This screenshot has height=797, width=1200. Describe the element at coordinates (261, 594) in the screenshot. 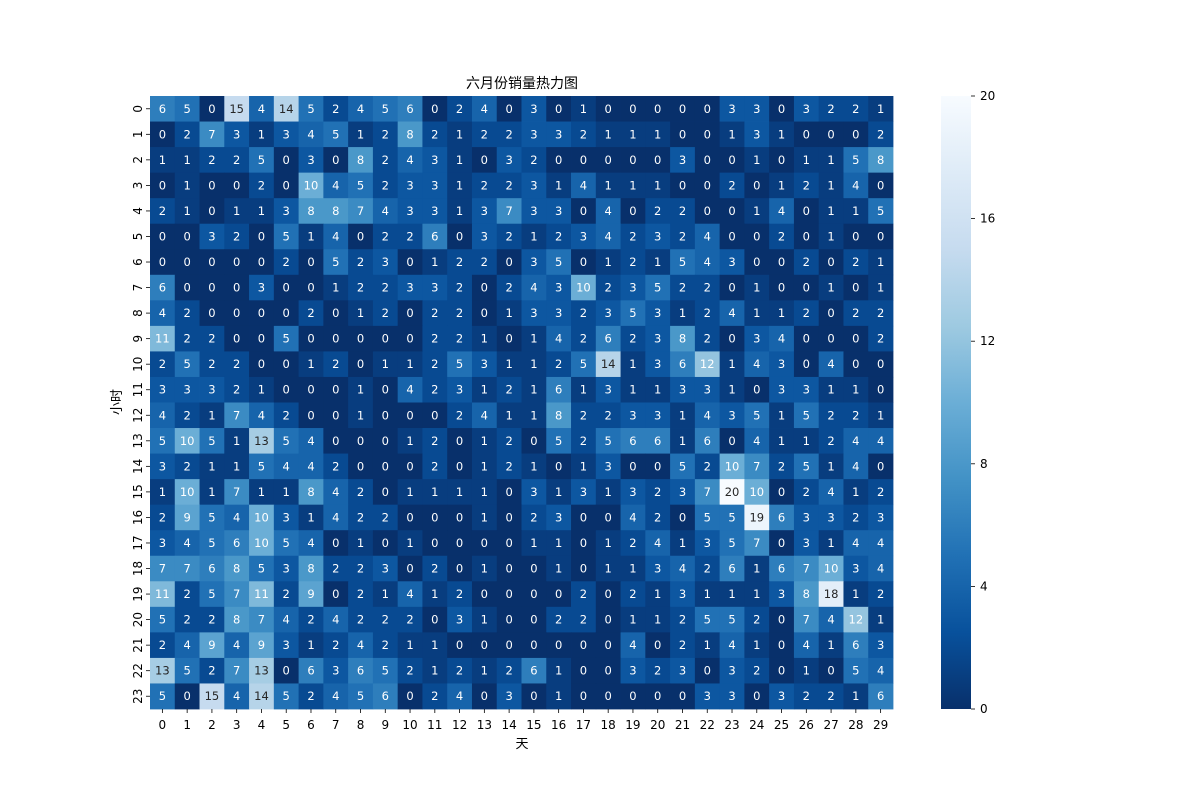

I see `heatmap-cell-value: 11` at that location.